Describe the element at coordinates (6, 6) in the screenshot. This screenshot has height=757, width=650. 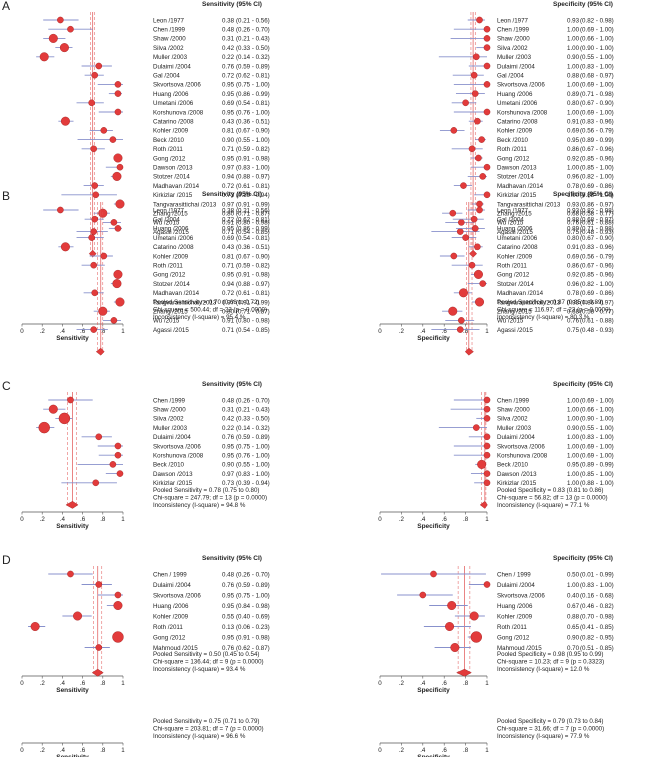
I see `panel-letter: A` at that location.